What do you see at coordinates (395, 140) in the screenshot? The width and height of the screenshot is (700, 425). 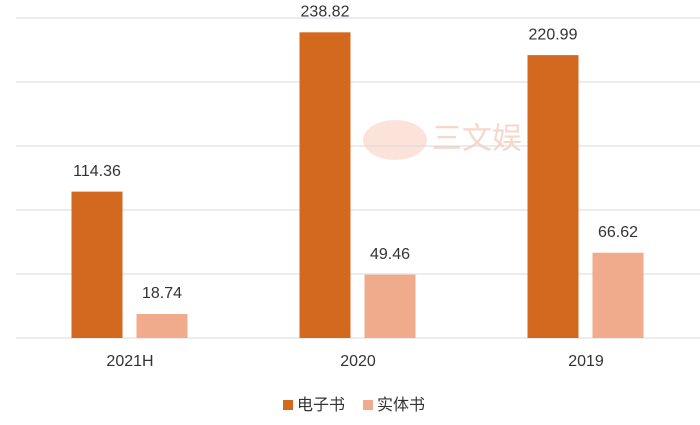 I see `watermark-icon` at bounding box center [395, 140].